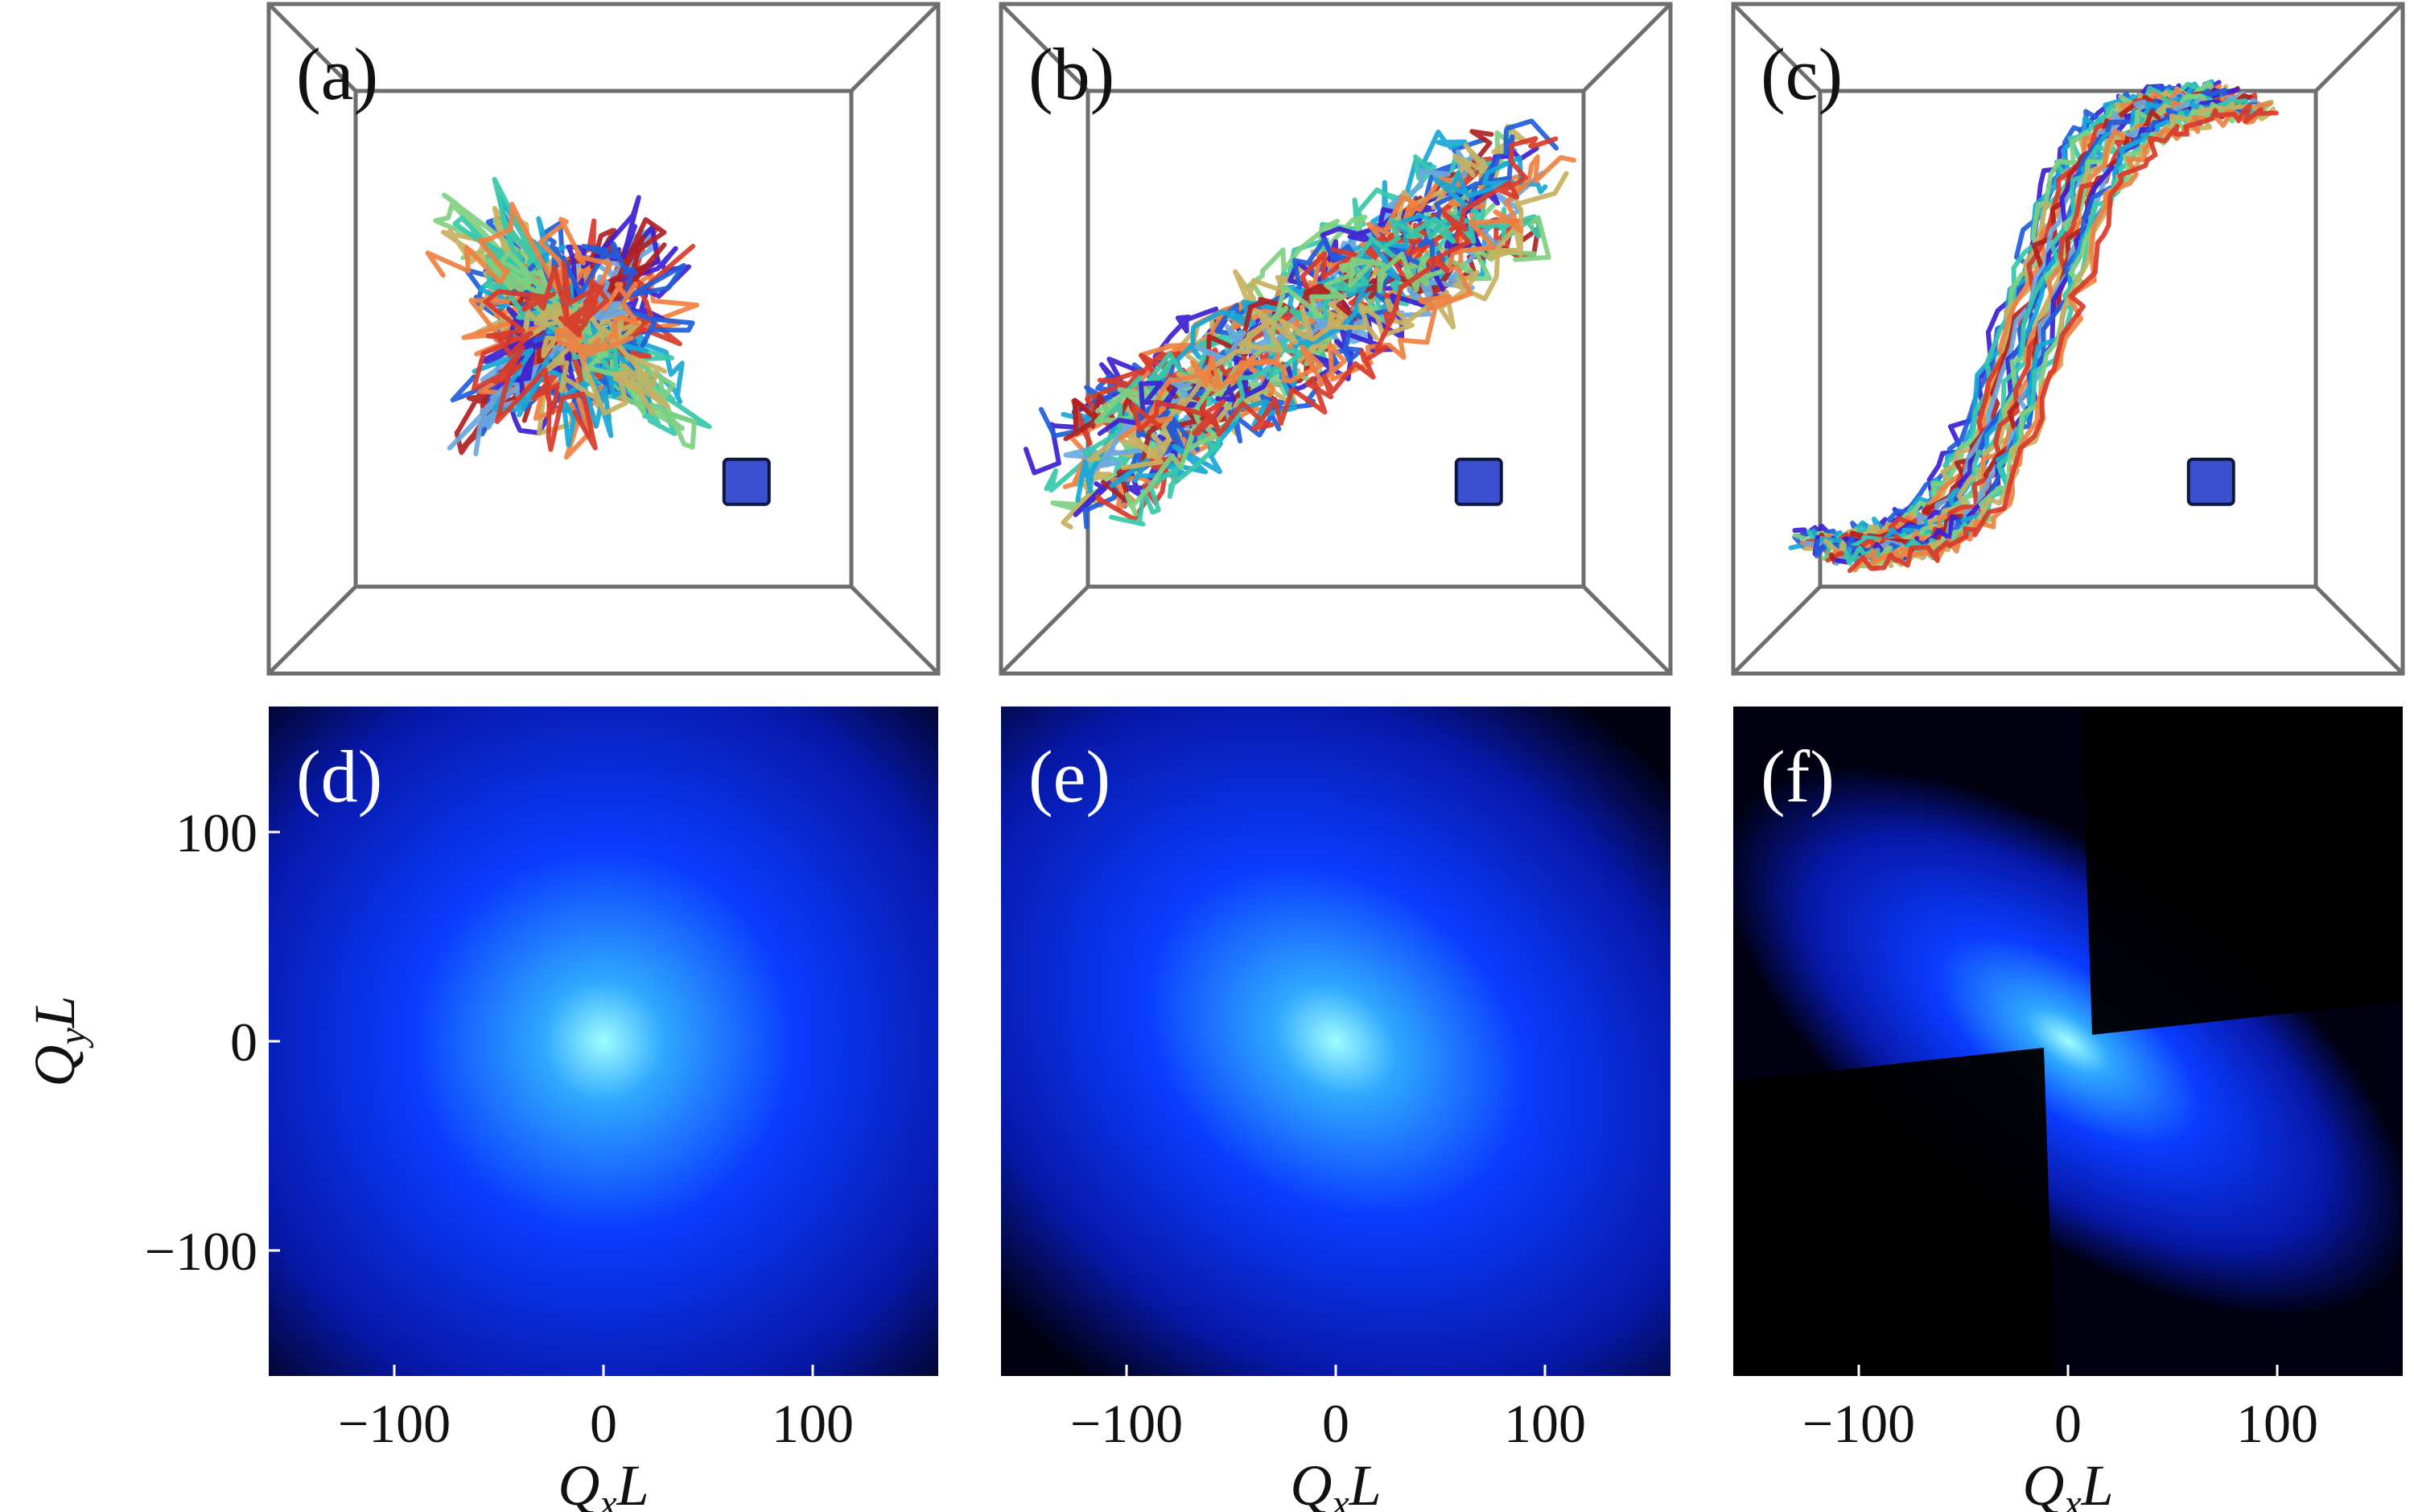  What do you see at coordinates (1071, 74) in the screenshot?
I see `panel-label: (b)` at bounding box center [1071, 74].